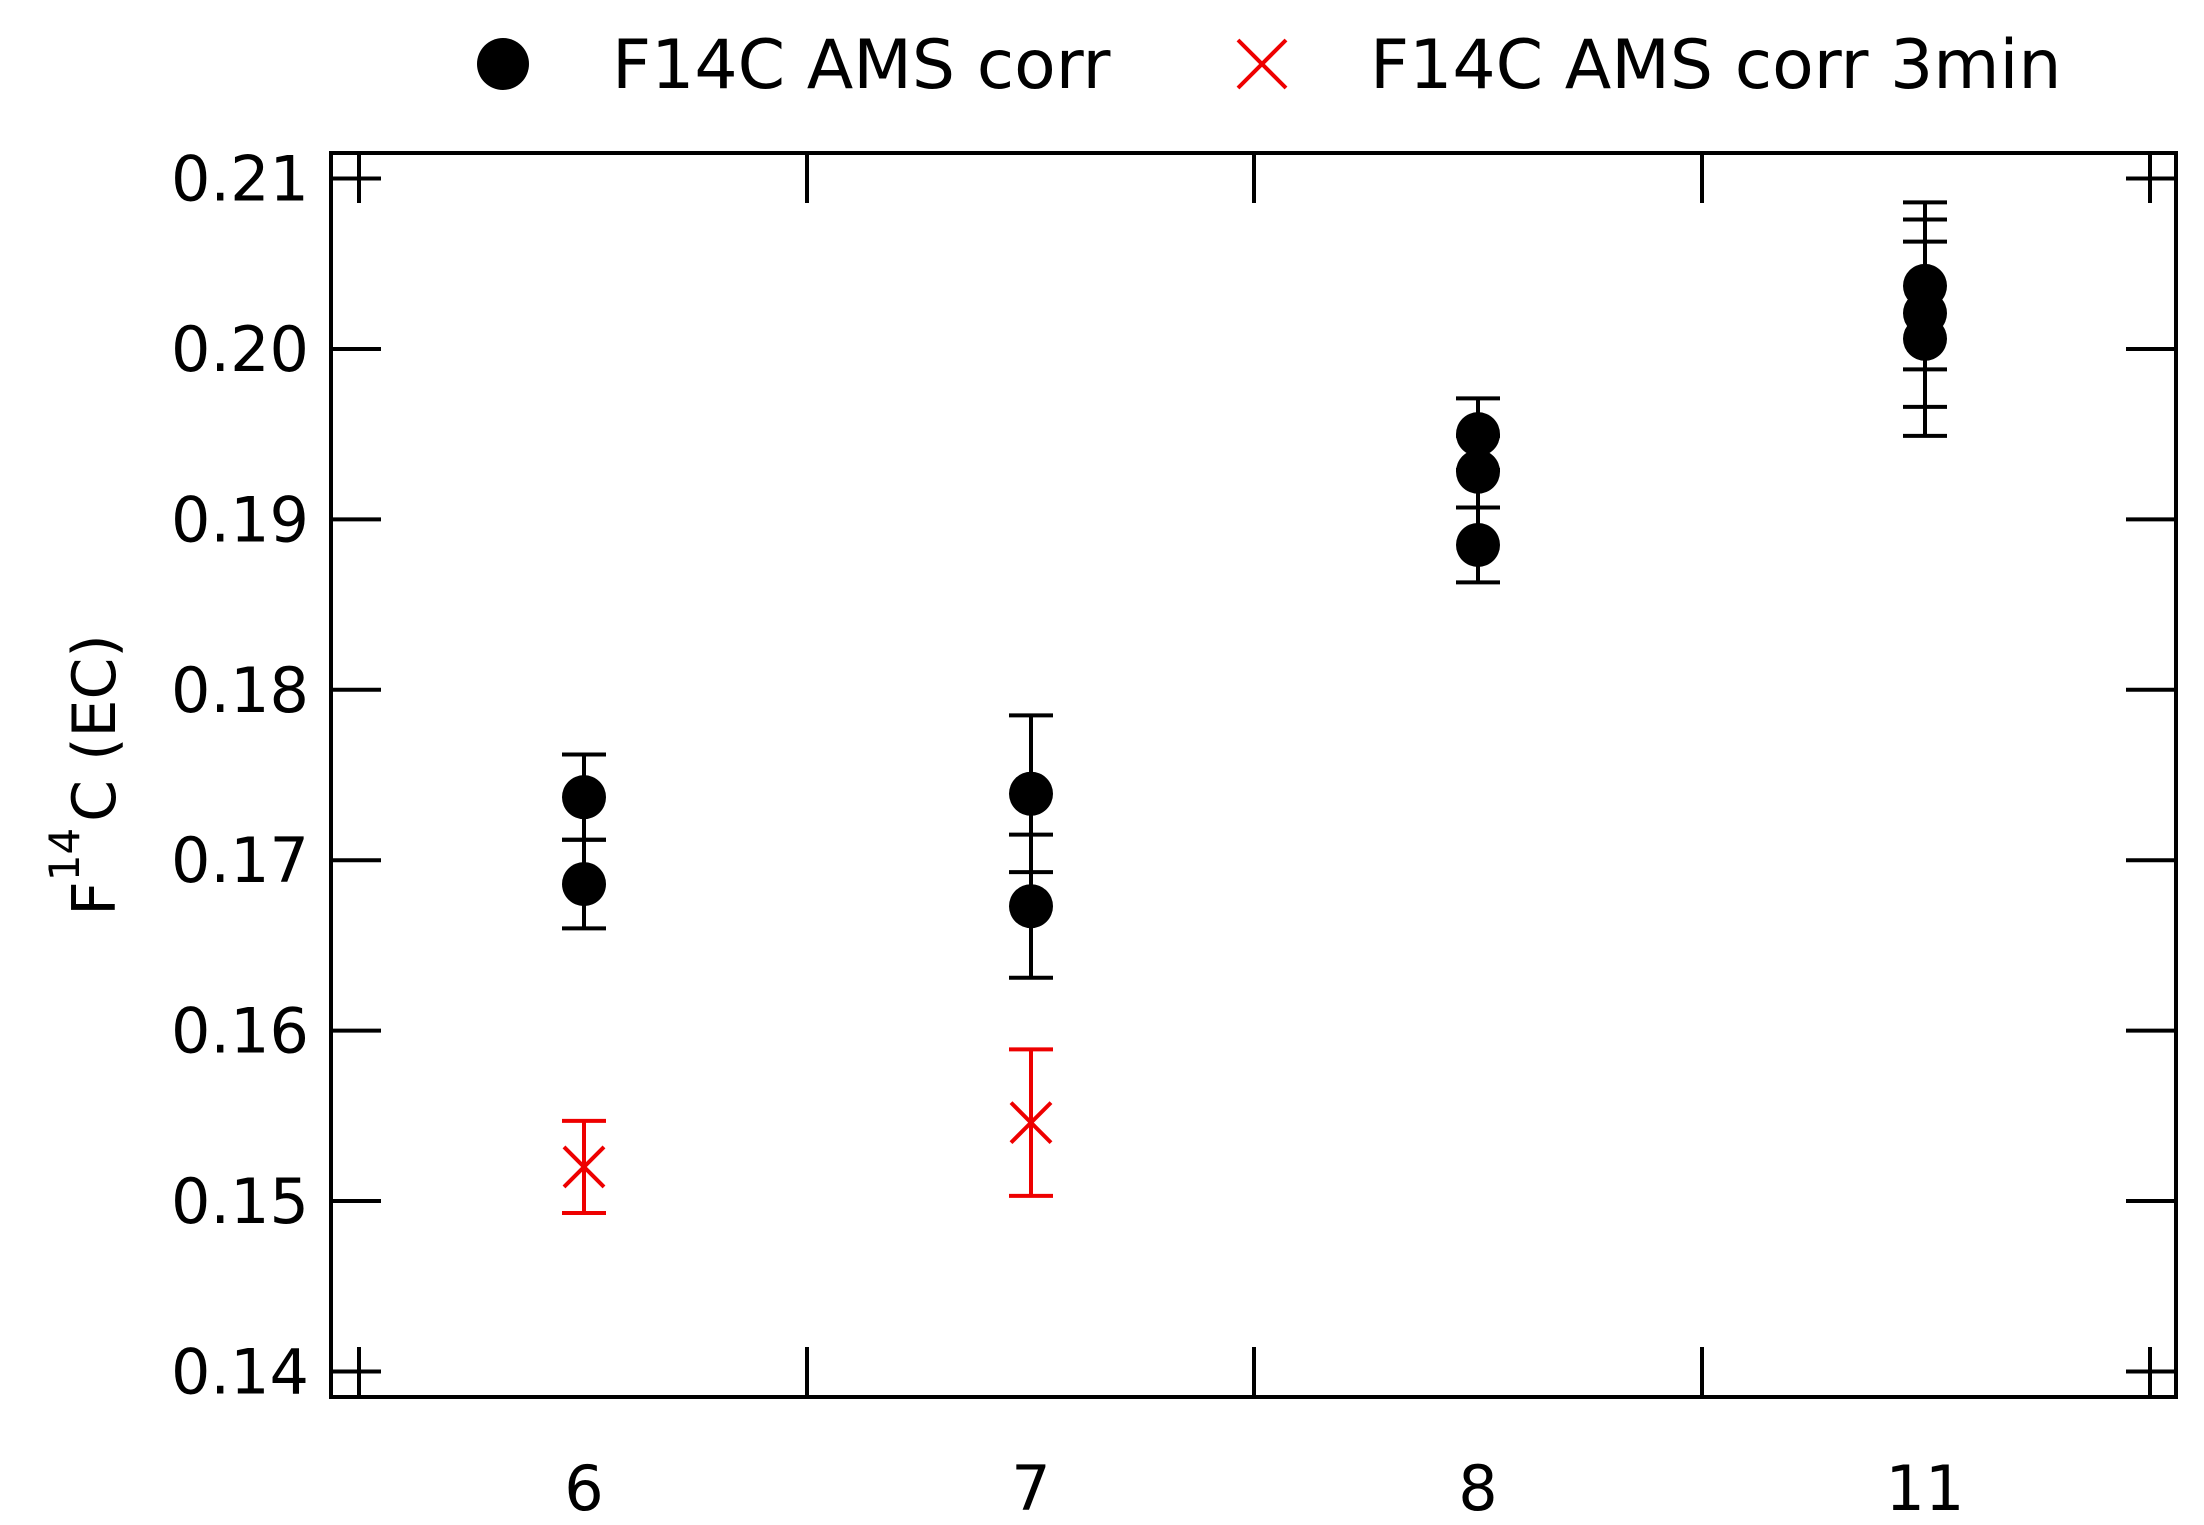 This screenshot has width=2204, height=1525. I want to click on legend-label-f14c-ams-corr-3min: F14C AMS corr 3min, so click(1716, 65).